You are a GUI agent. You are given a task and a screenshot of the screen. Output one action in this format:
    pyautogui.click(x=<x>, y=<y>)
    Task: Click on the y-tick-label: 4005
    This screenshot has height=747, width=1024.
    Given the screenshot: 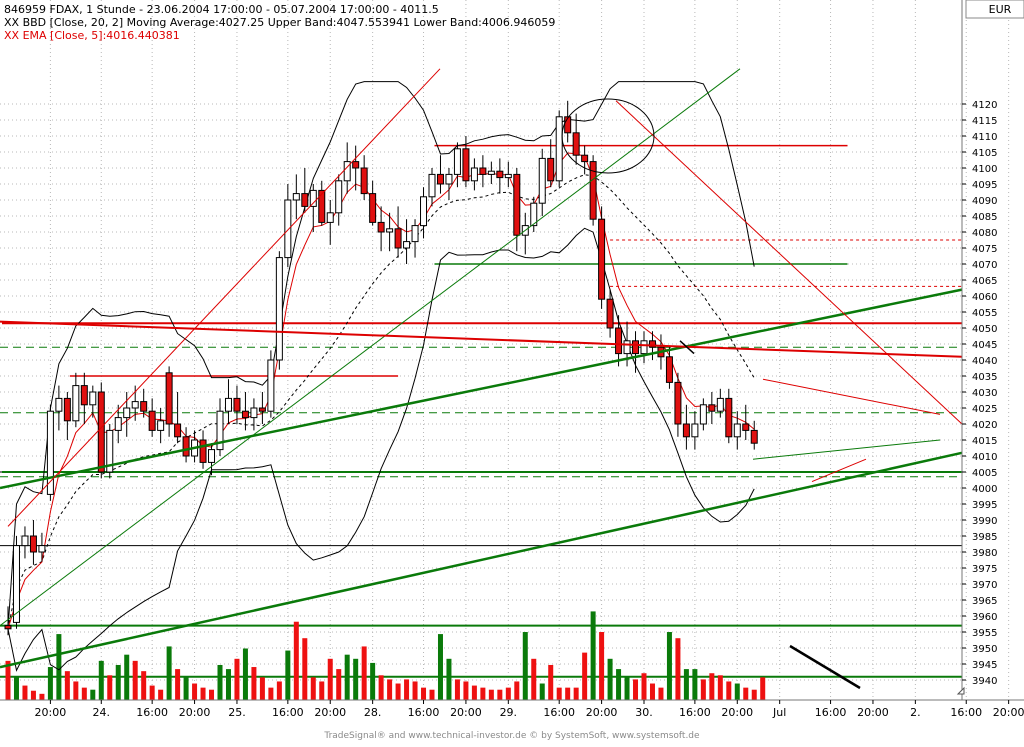 What is the action you would take?
    pyautogui.click(x=984, y=473)
    